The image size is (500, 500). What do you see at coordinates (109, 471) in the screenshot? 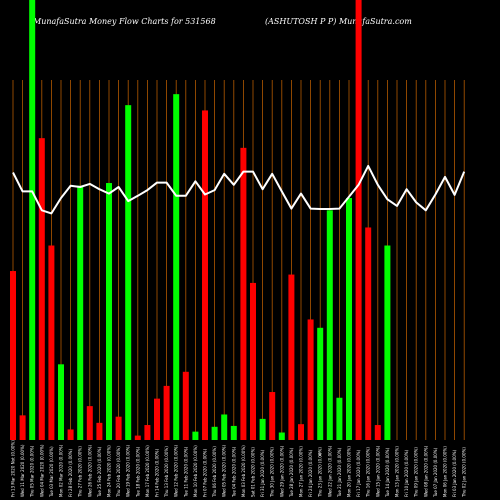
I see `x-tick-label: Mon 24 Feb 2020 (0.00%)` at bounding box center [109, 471].